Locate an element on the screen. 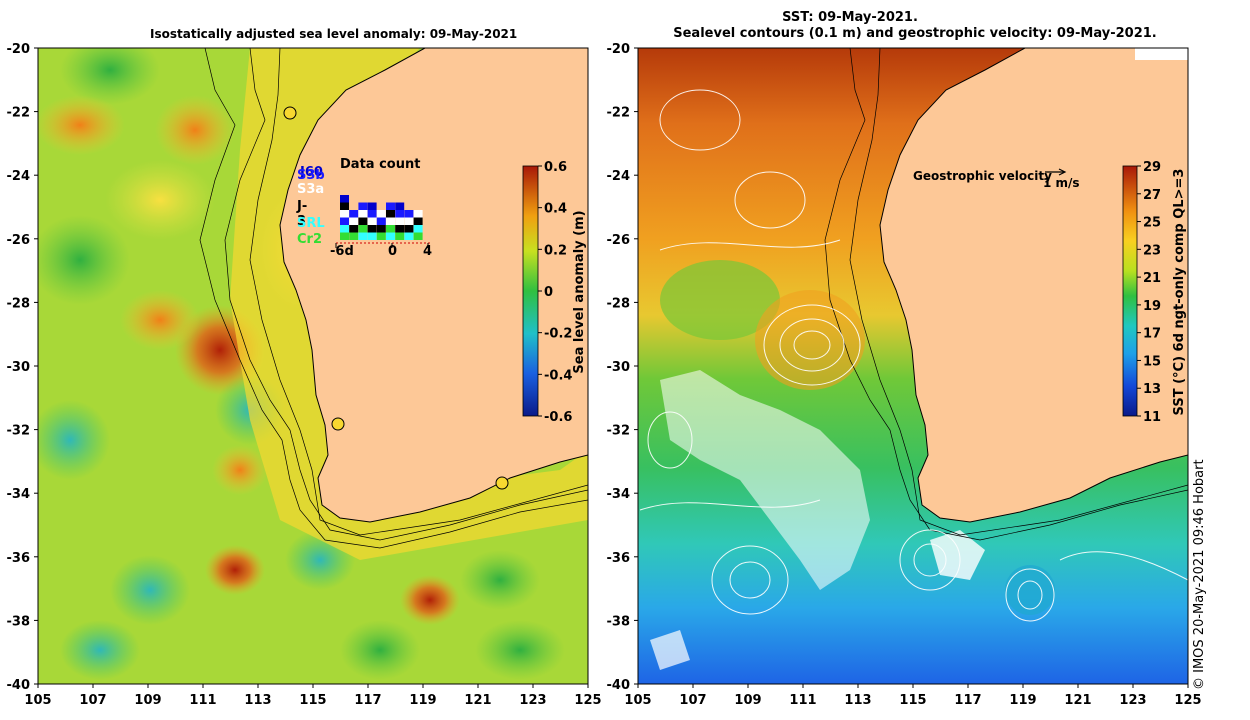  right-lat-axis: -20 -22 -24 -26 -28 -30 -32 -34 -36 -38 -40 is located at coordinates (622, 367).